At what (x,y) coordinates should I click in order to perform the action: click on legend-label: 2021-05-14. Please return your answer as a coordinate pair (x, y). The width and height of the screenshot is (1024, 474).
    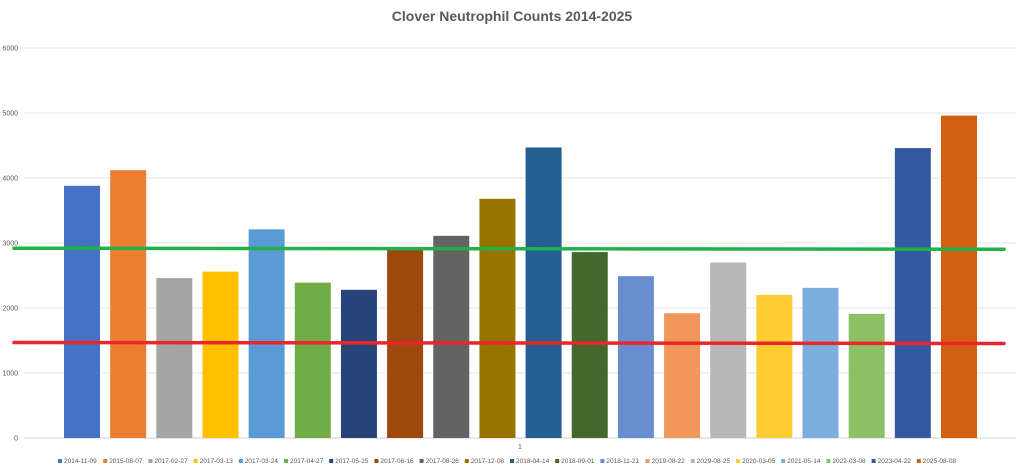
    Looking at the image, I should click on (804, 461).